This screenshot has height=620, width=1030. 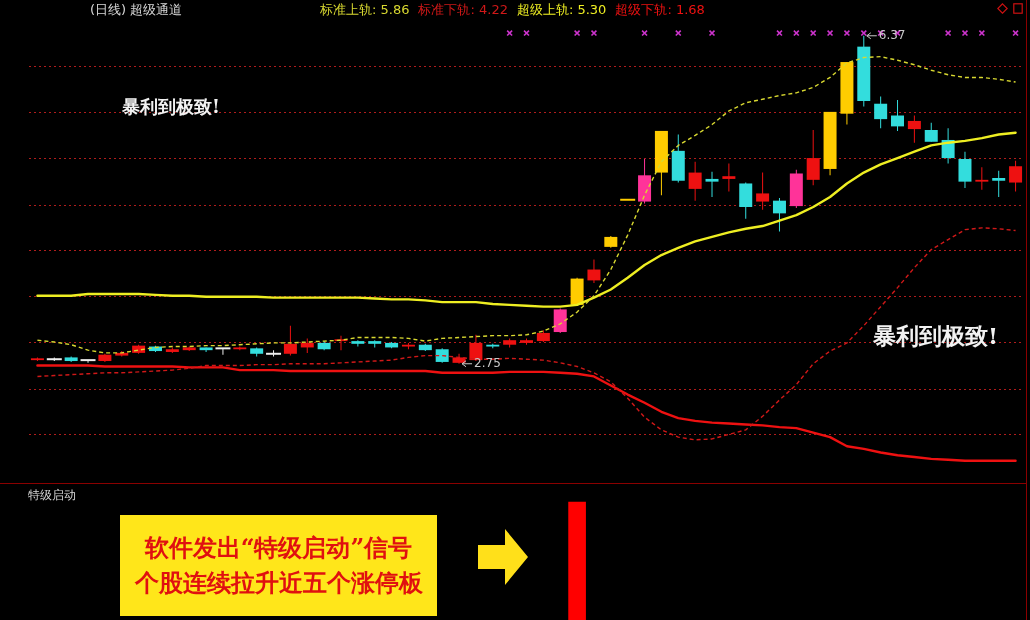 I want to click on annotation: 2.75, so click(x=487, y=362).